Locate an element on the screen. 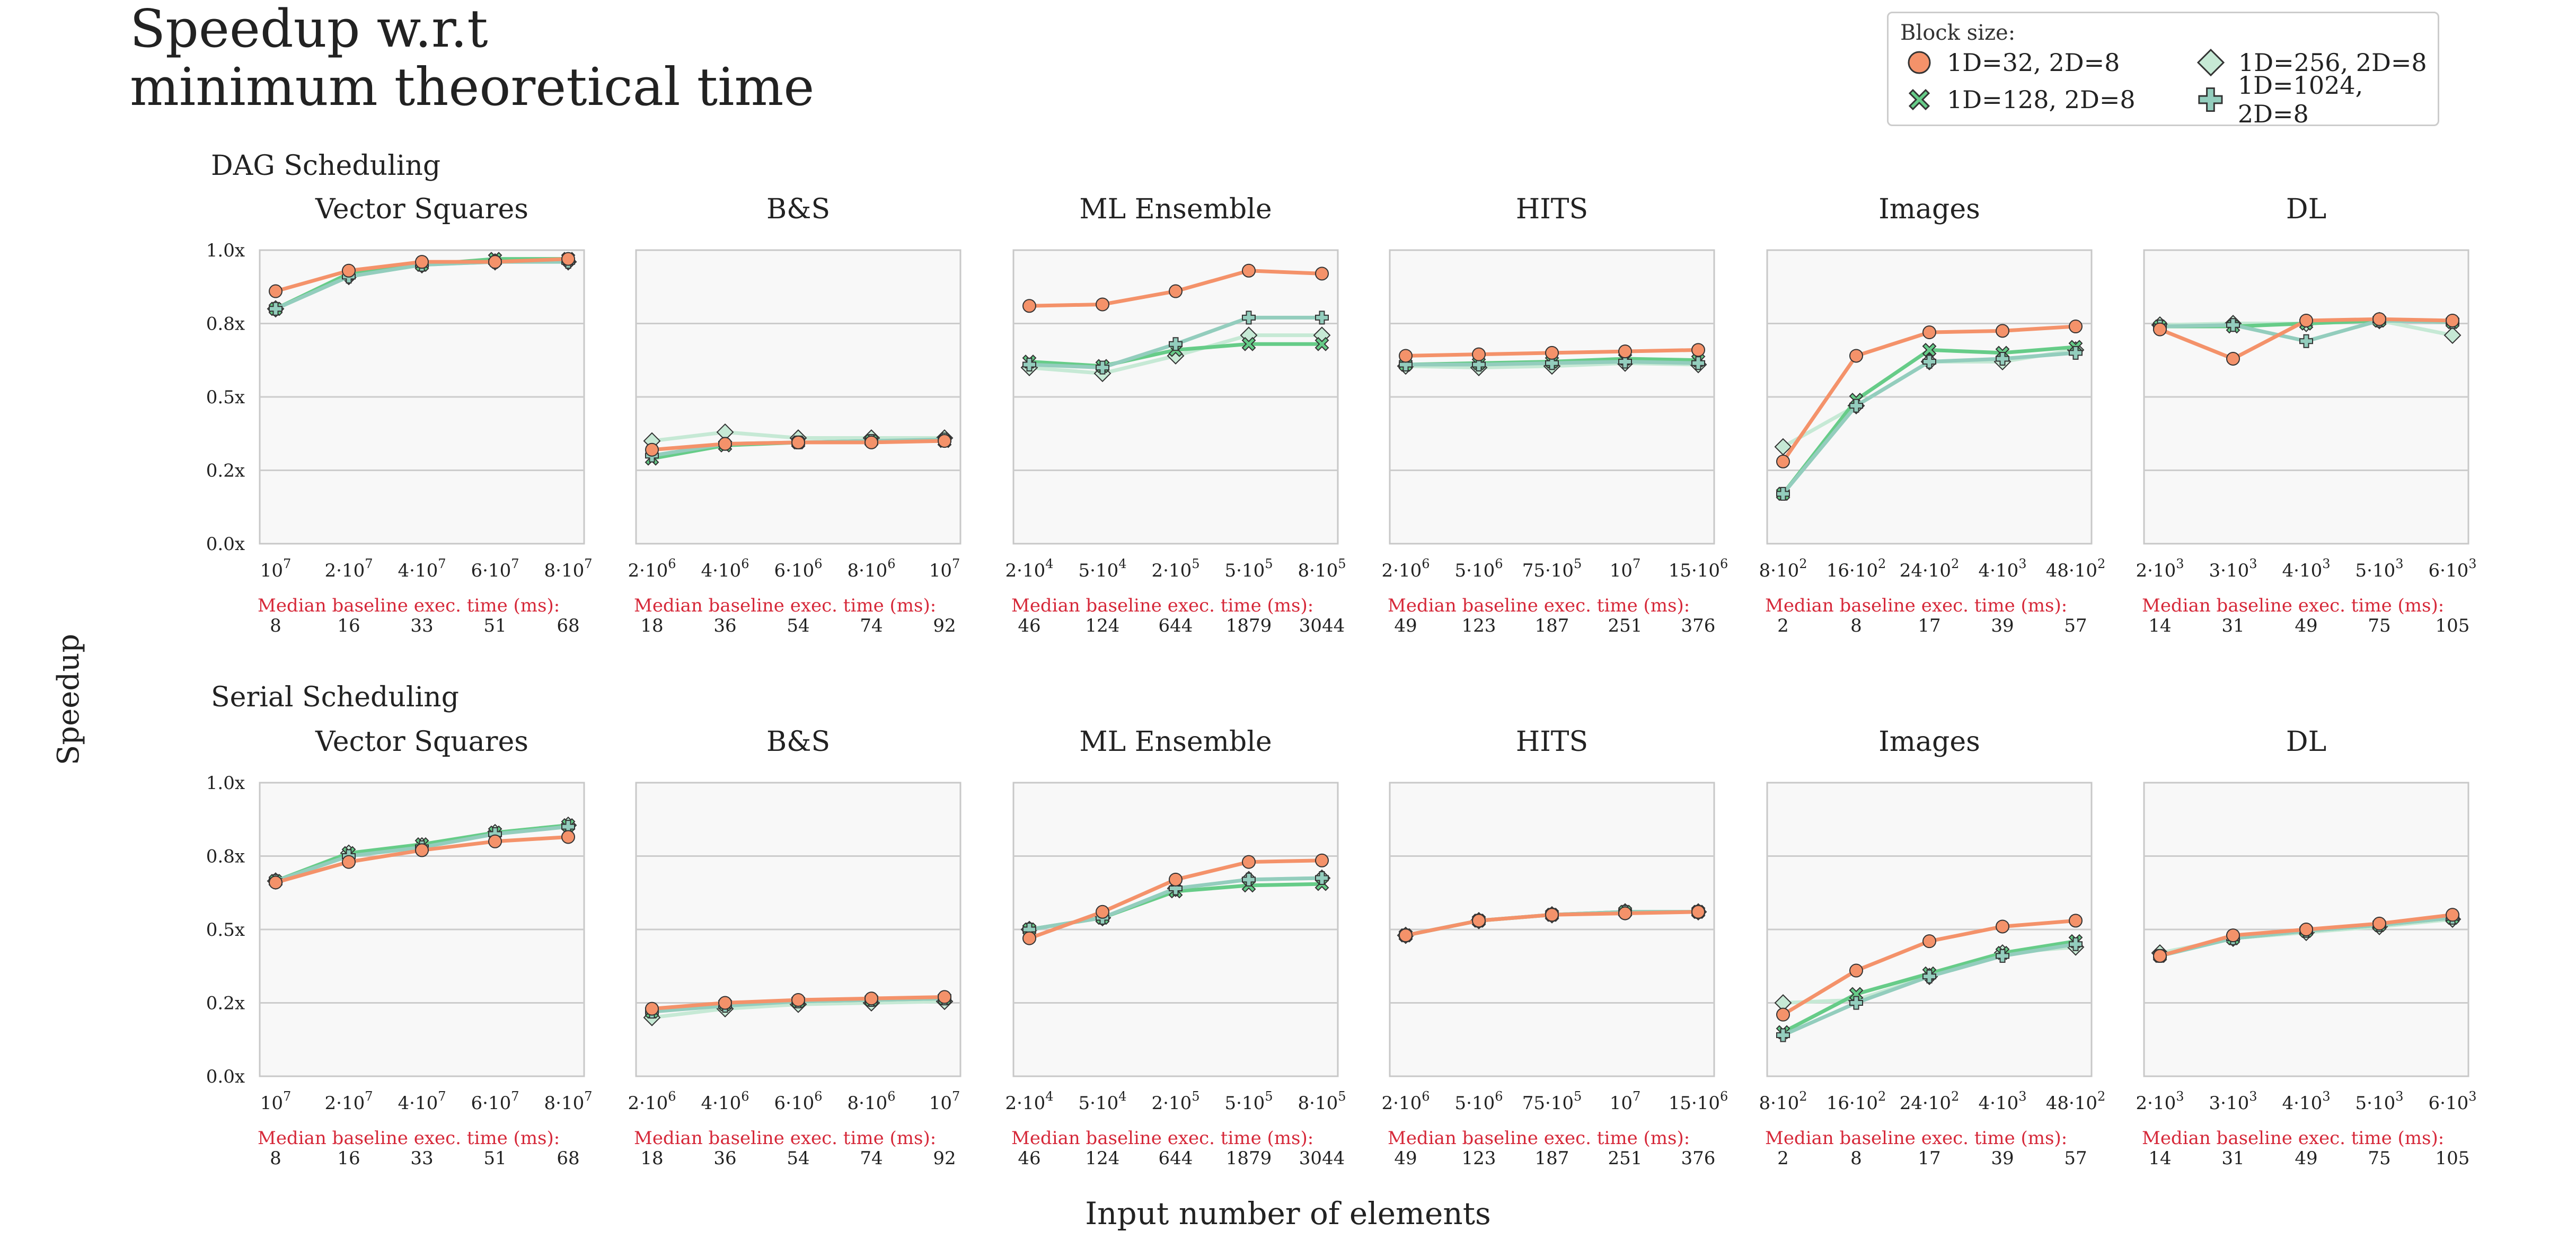 This screenshot has width=2576, height=1240. baseline-value: 644 is located at coordinates (1176, 1158).